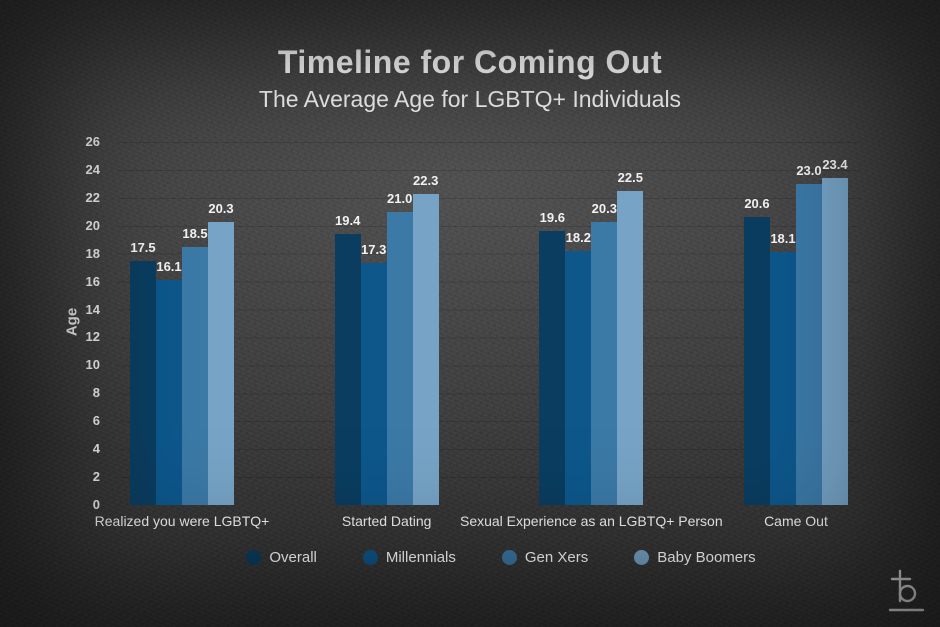  Describe the element at coordinates (182, 521) in the screenshot. I see `category-label: Realized you were LGBTQ+` at that location.